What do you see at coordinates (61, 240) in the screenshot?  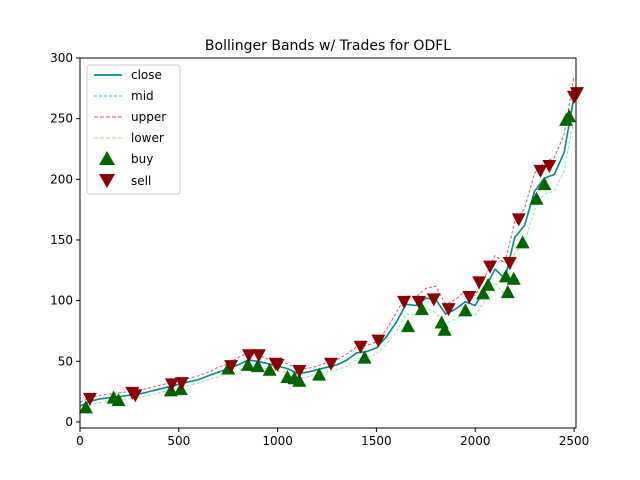 I see `y-tick-label: 150` at bounding box center [61, 240].